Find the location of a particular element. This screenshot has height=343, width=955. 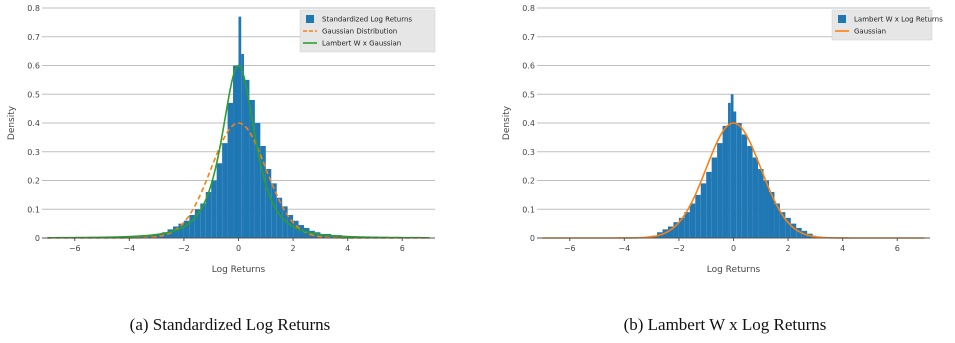

chart-a-legend is located at coordinates (367, 31).